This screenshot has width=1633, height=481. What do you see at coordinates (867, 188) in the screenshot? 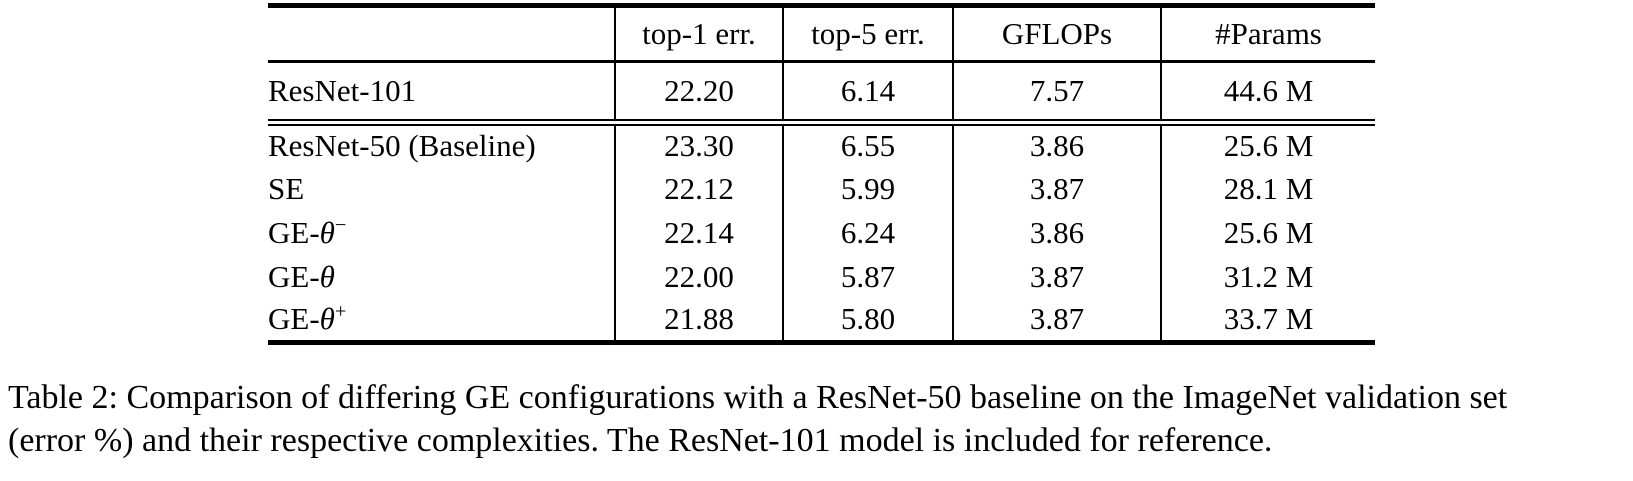
I see `cell-top5: 5.99` at bounding box center [867, 188].